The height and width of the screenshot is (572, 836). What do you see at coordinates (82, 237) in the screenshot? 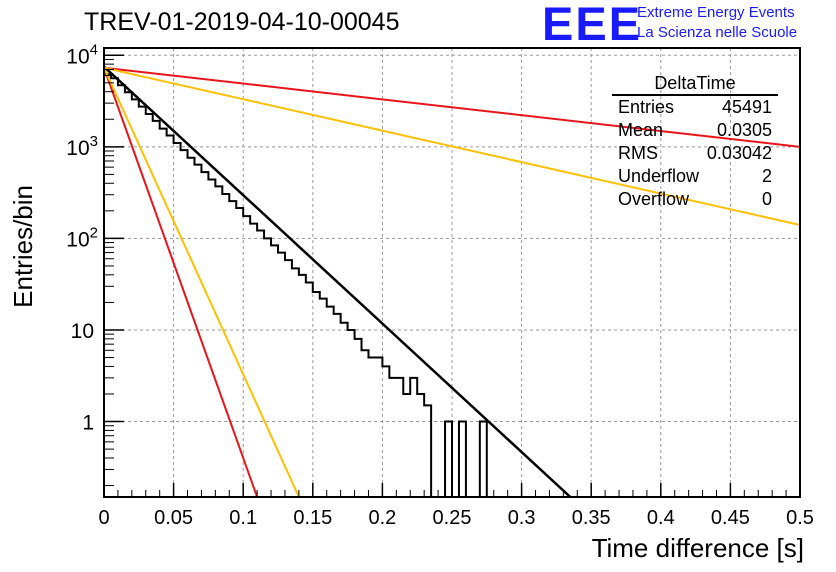
I see `y-tick-label: 10²` at bounding box center [82, 237].